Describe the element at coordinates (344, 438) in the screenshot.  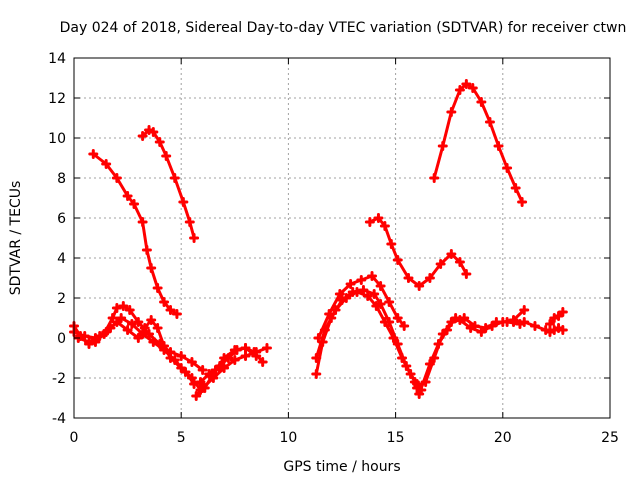
I see `x-tick-labels: 0 5 10 15 20 25` at that location.